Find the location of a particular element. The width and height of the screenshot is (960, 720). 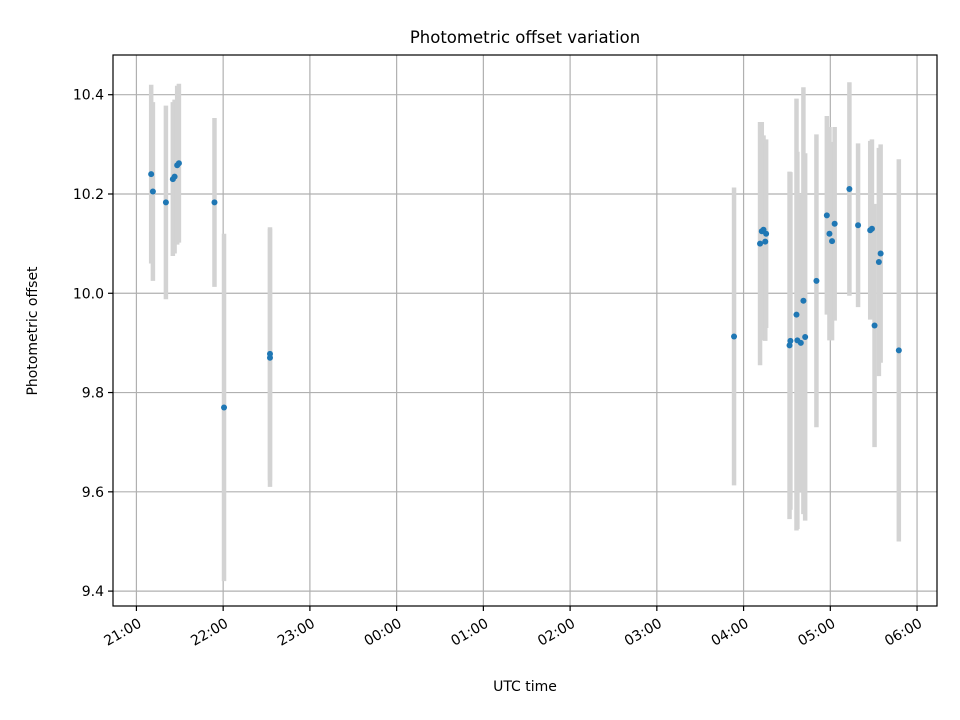

y-tick-label: 9.6 is located at coordinates (93, 493).